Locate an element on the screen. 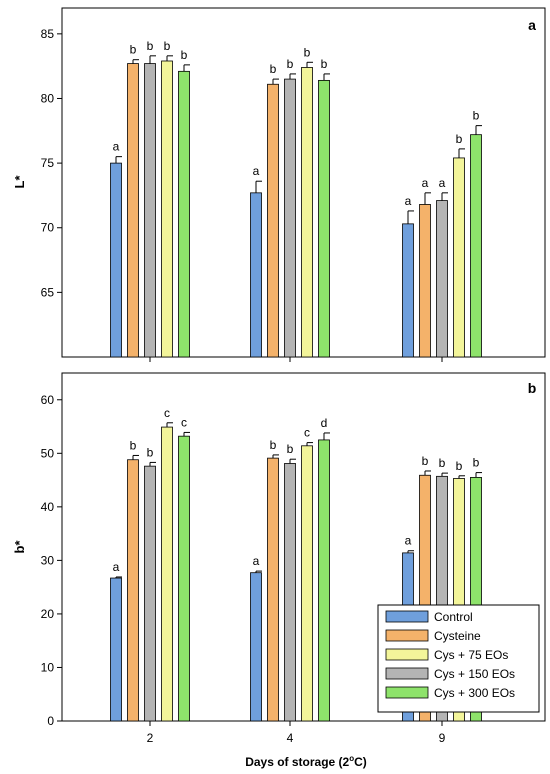  legend-label: Cys + 150 EOs is located at coordinates (474, 674).